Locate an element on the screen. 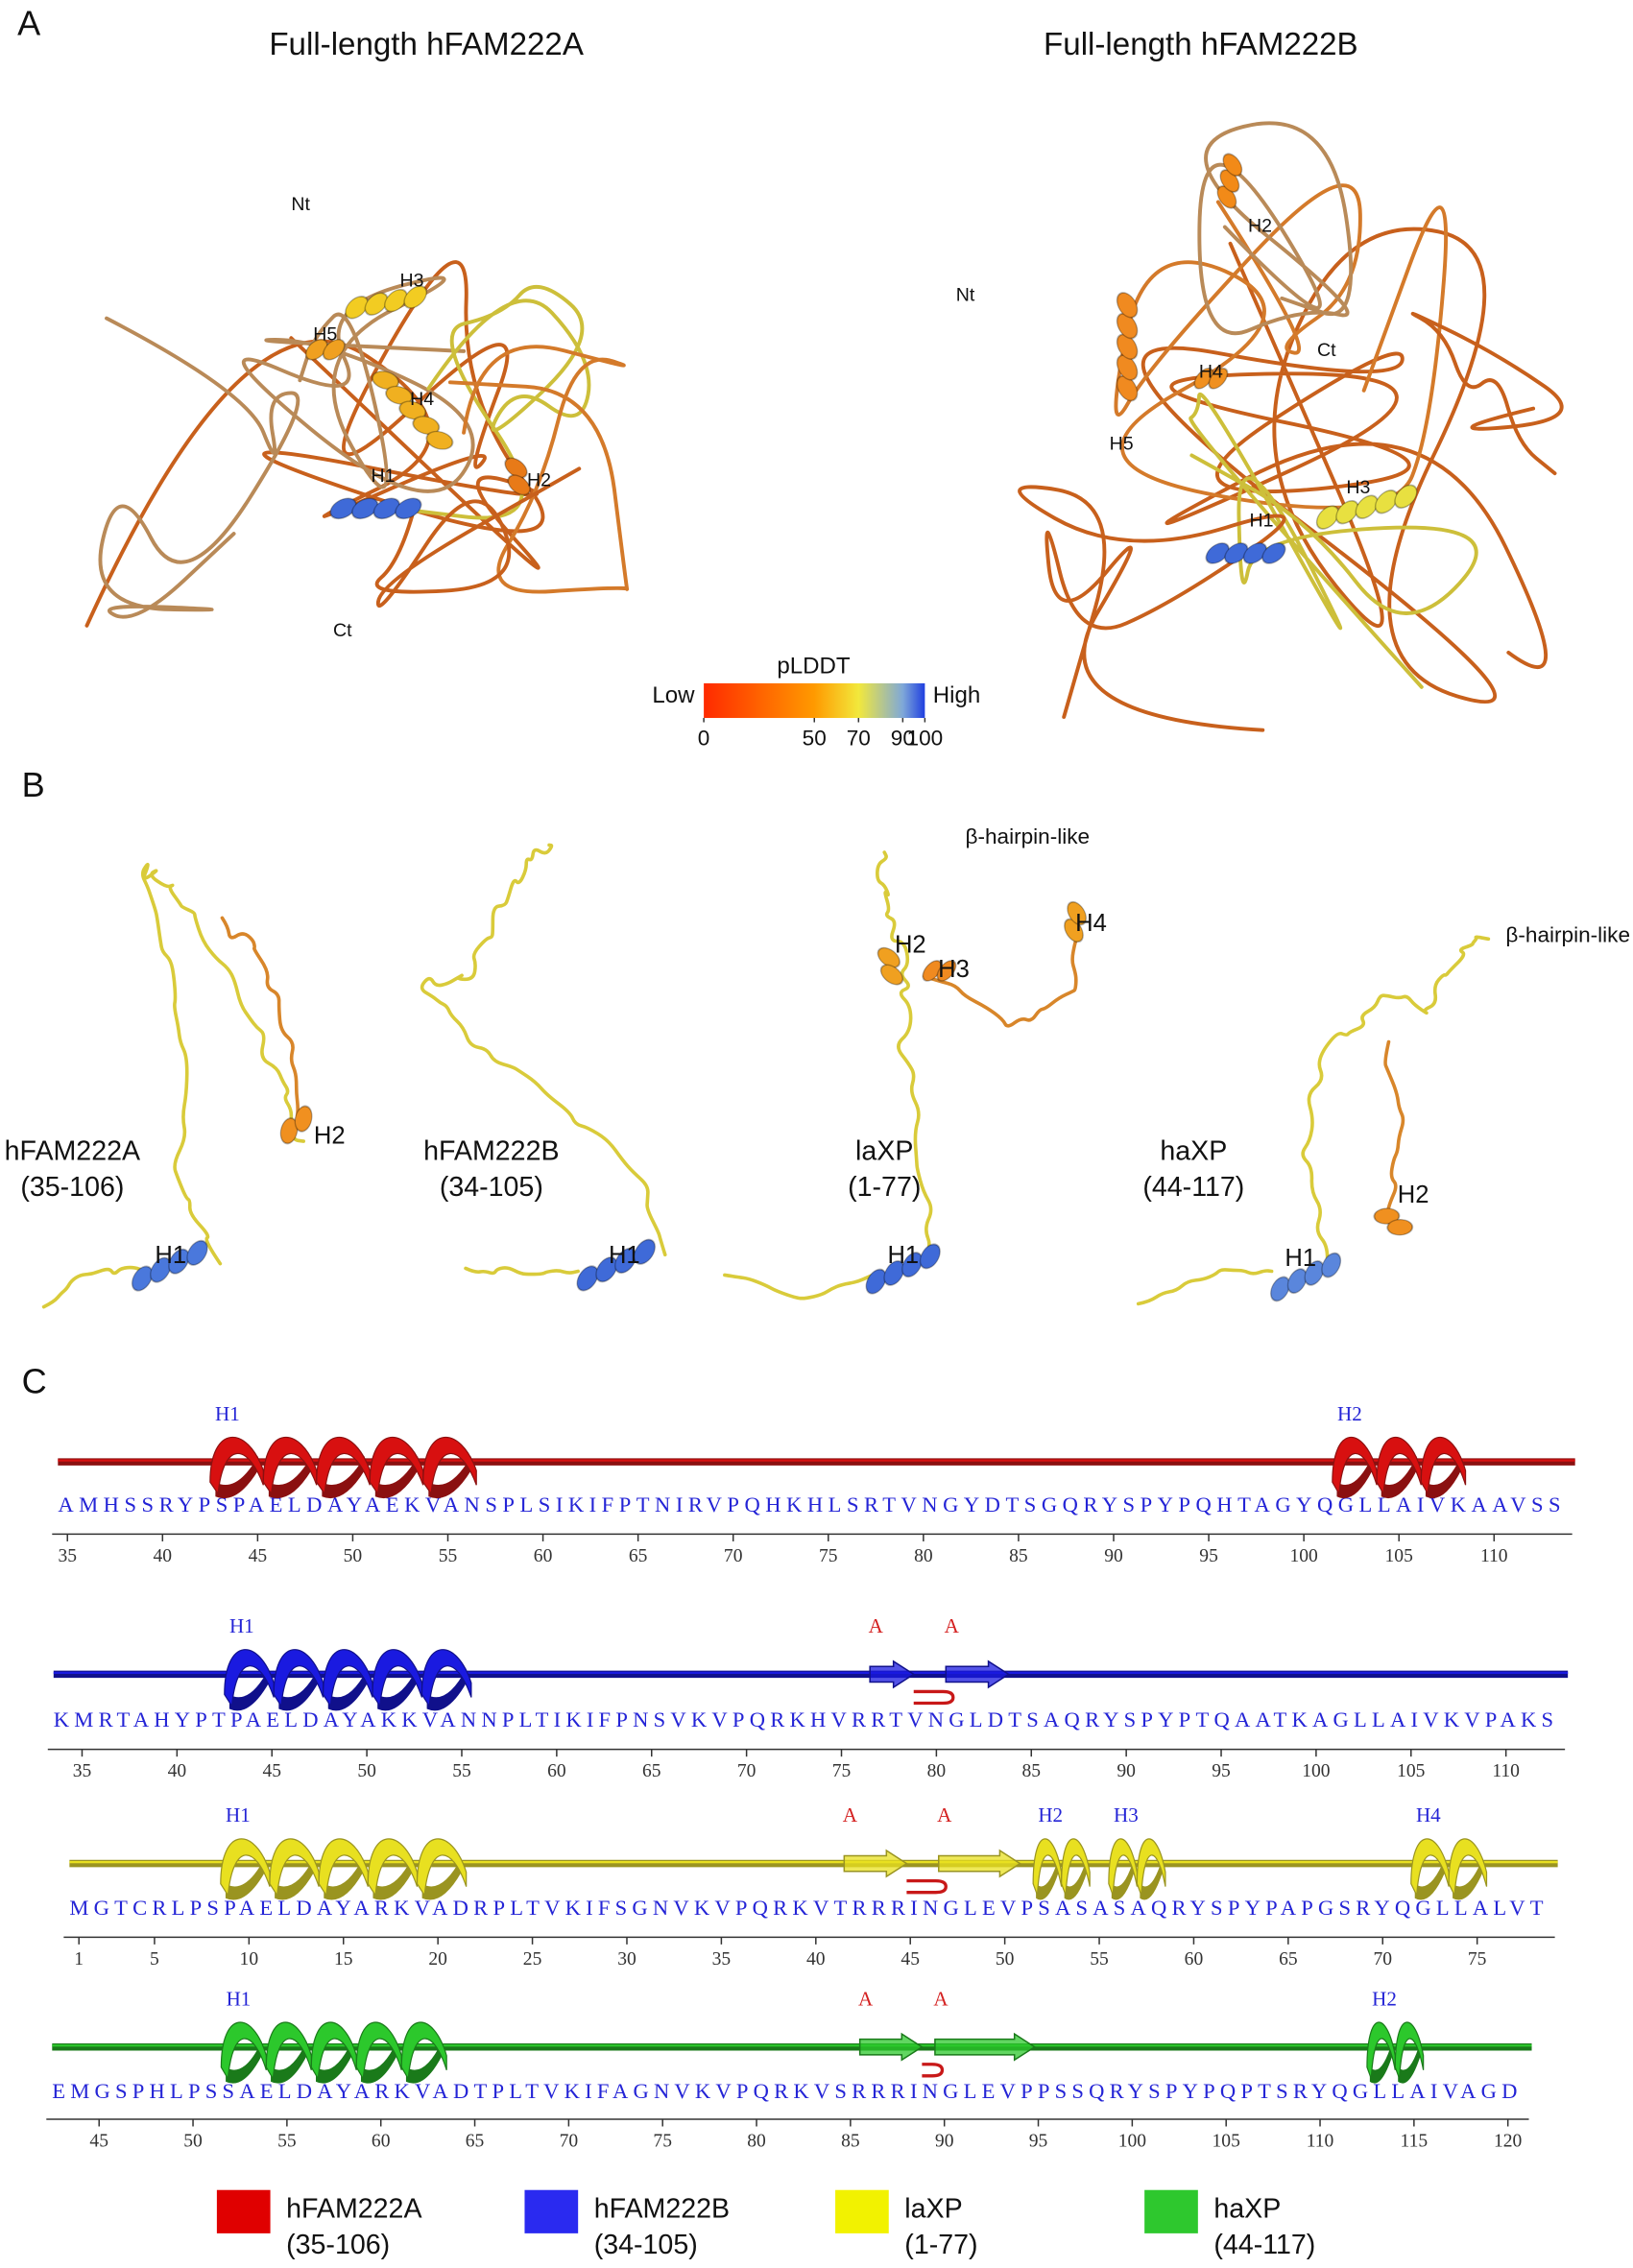 This screenshot has height=2268, width=1633. label: 90 is located at coordinates (1113, 1556).